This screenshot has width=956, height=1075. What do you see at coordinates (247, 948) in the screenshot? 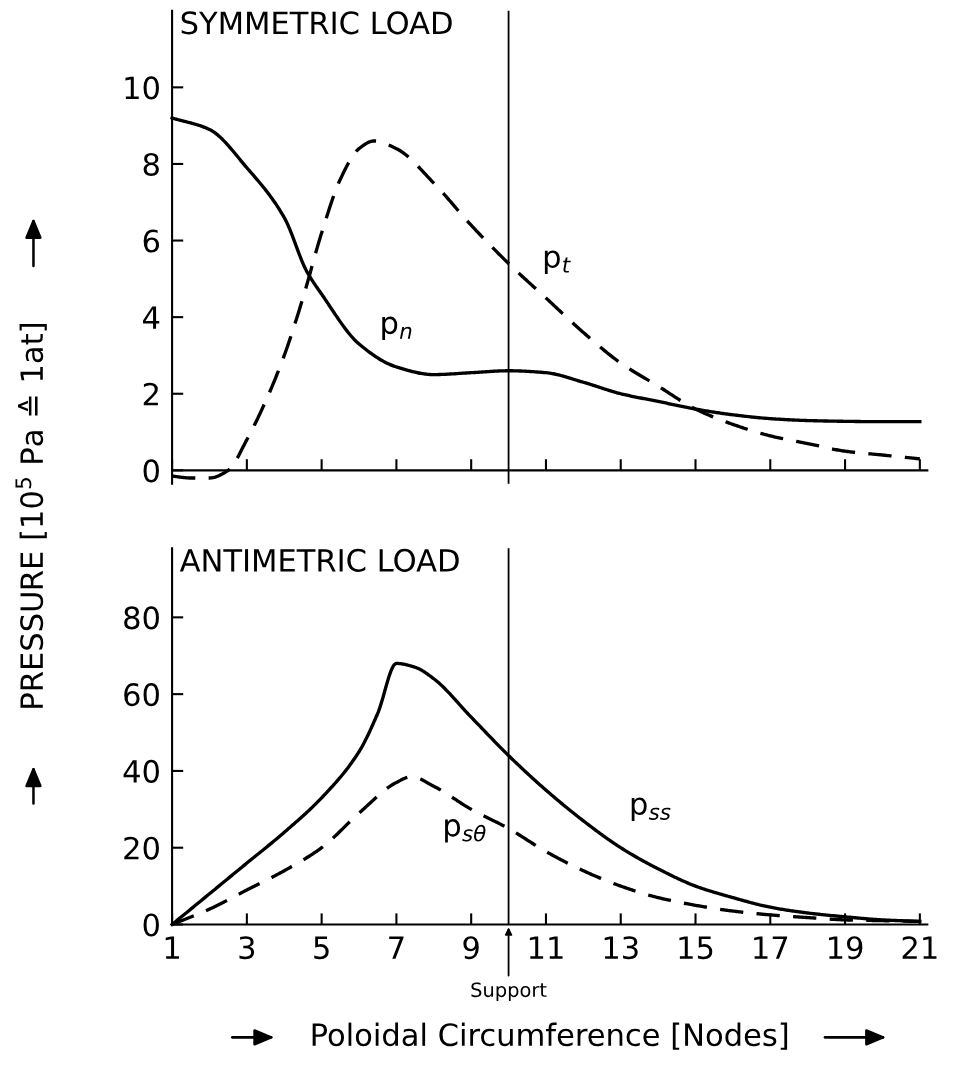
I see `x-tick-label: 3` at bounding box center [247, 948].